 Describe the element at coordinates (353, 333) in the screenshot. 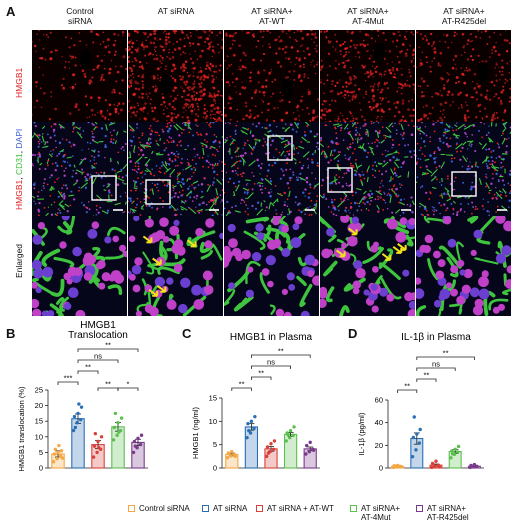

I see `panel-label-d: D` at that location.